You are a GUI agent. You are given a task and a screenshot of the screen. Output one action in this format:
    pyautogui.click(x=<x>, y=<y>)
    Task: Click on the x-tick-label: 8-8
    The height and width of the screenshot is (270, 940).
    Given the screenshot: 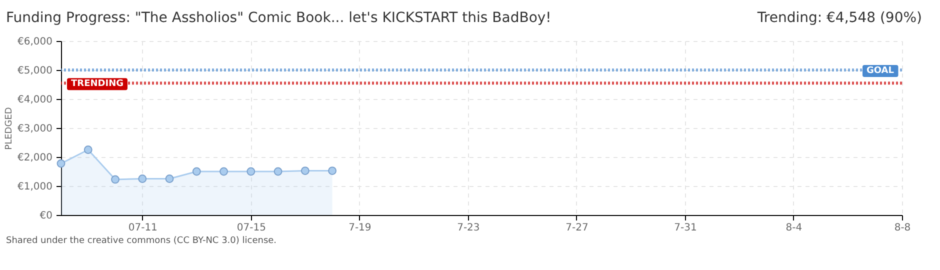 What is the action you would take?
    pyautogui.click(x=902, y=228)
    